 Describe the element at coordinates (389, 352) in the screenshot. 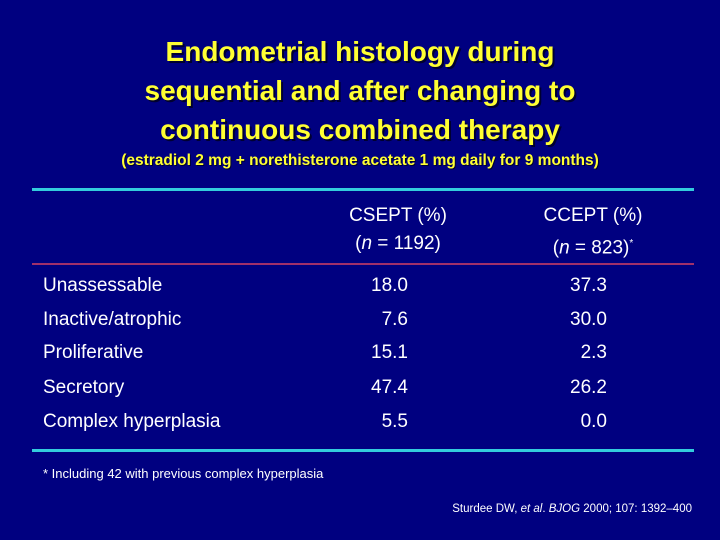

I see `csept-value-proliferative: 15.1` at that location.